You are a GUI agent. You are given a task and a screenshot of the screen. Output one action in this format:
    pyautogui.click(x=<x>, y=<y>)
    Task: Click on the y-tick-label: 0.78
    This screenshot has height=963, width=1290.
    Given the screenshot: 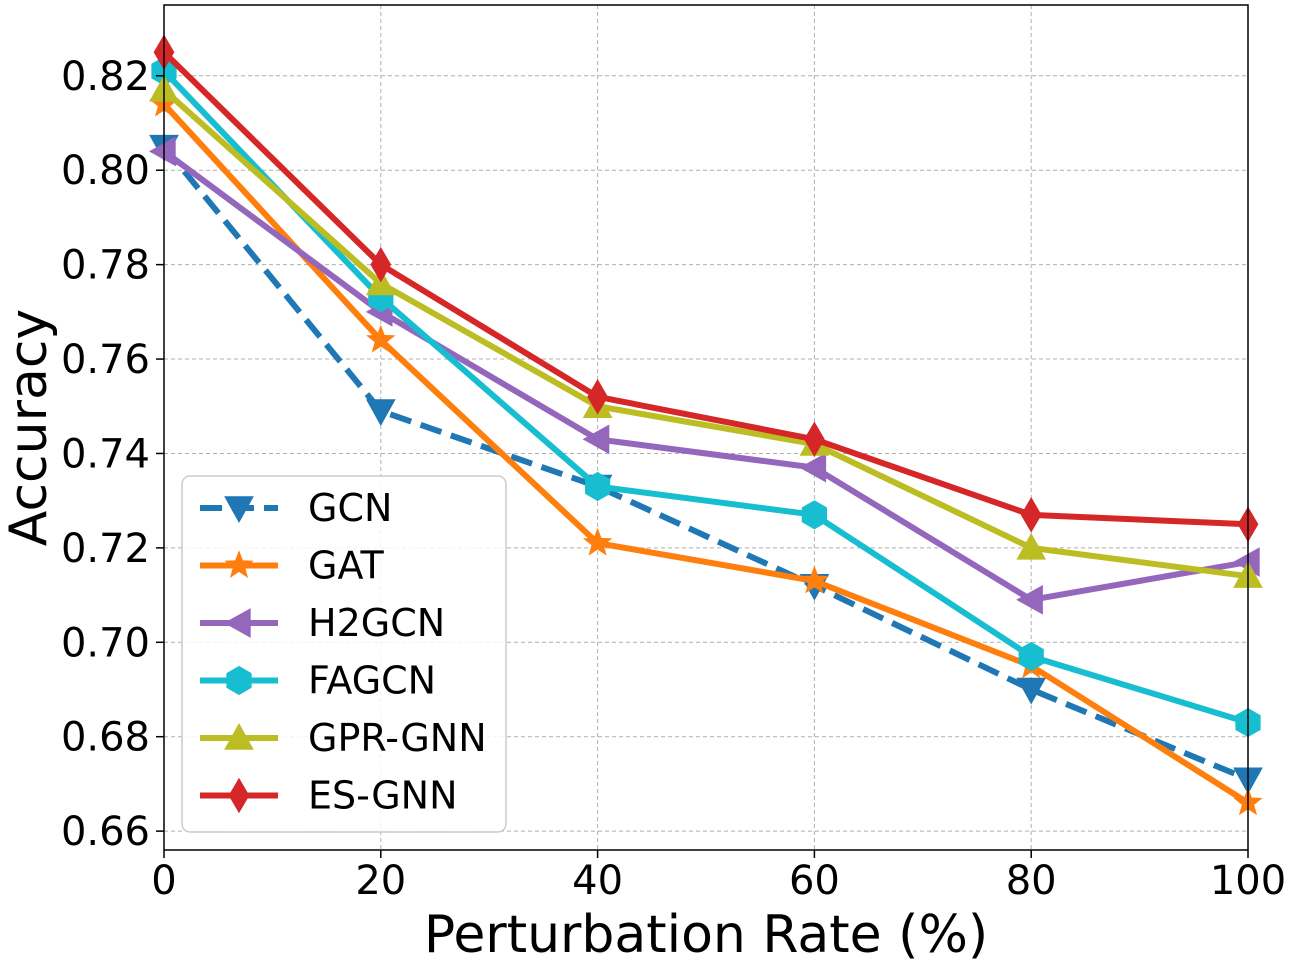 What is the action you would take?
    pyautogui.click(x=105, y=266)
    